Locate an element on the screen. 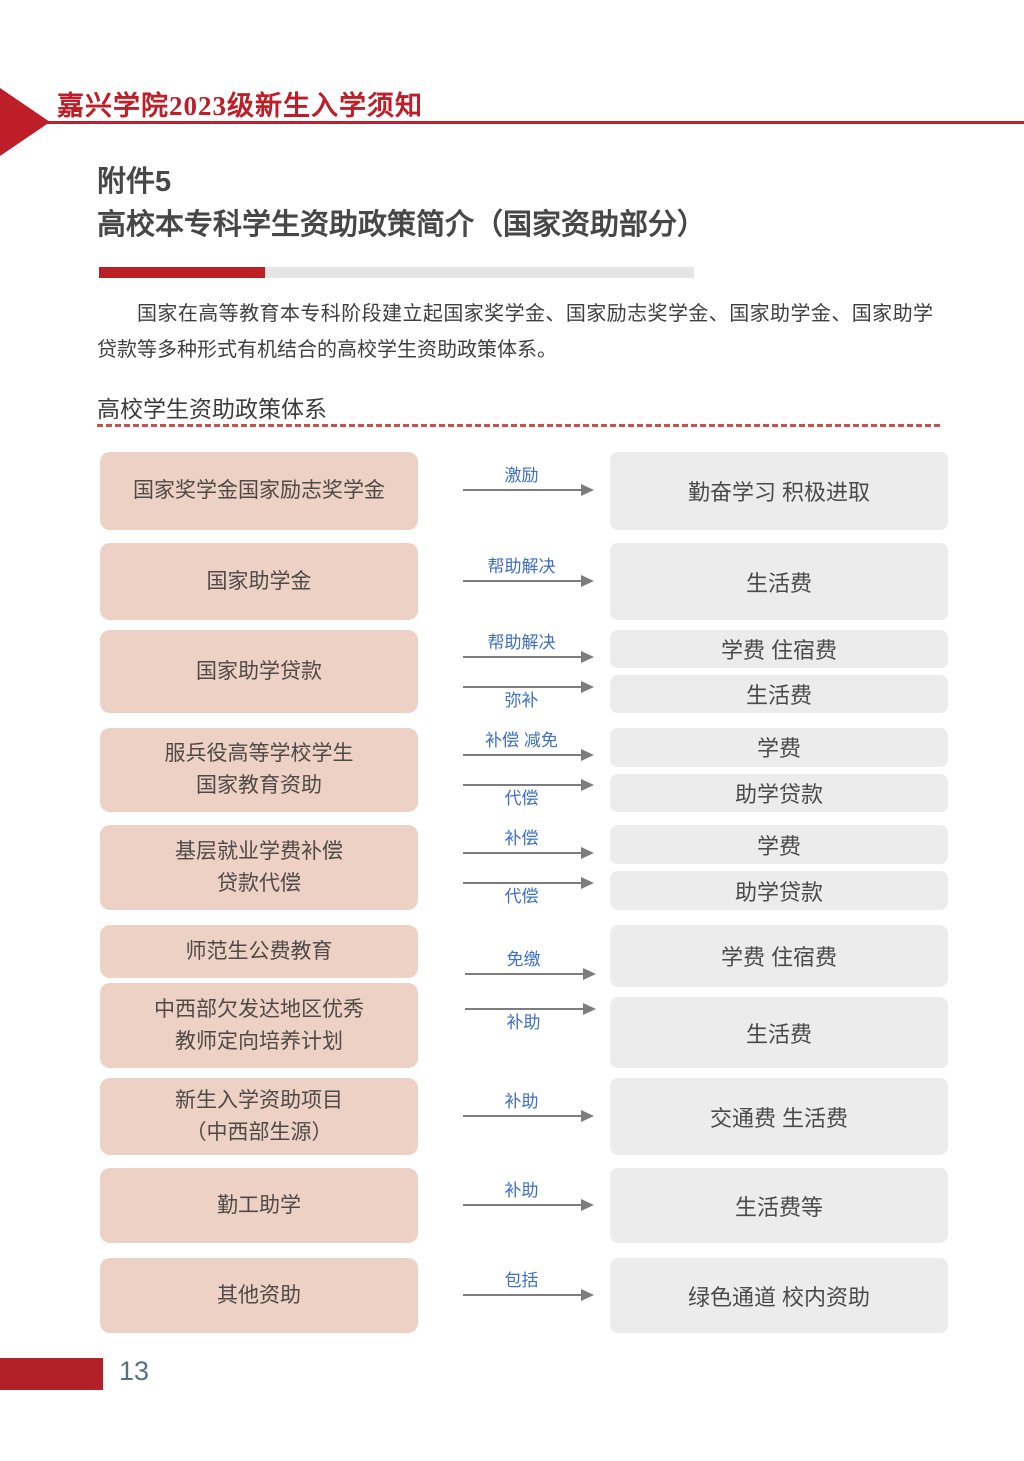  benefit-column: 学费 住宿费 生活费 is located at coordinates (779, 671).